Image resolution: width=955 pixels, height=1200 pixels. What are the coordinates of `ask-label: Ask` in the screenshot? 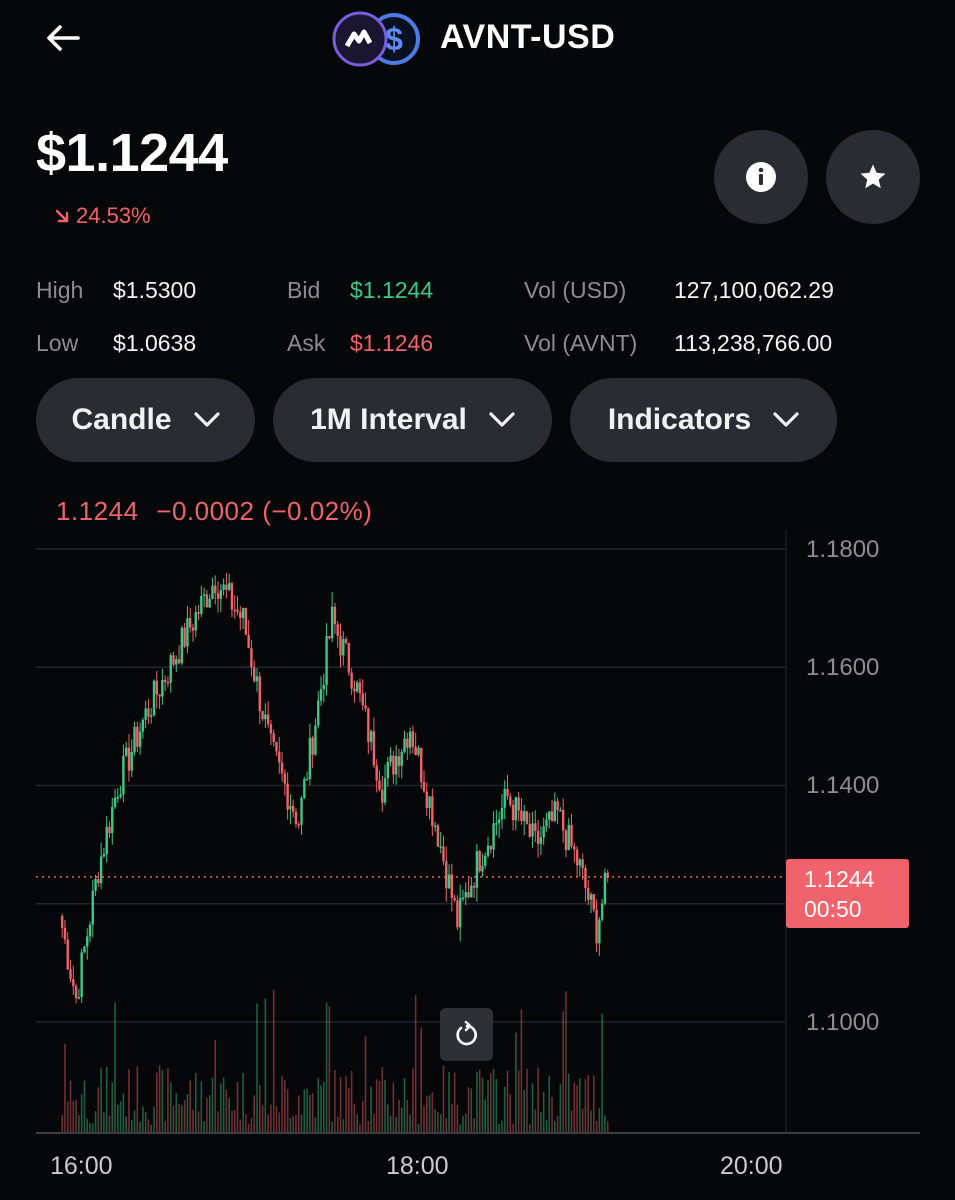 It's located at (306, 343).